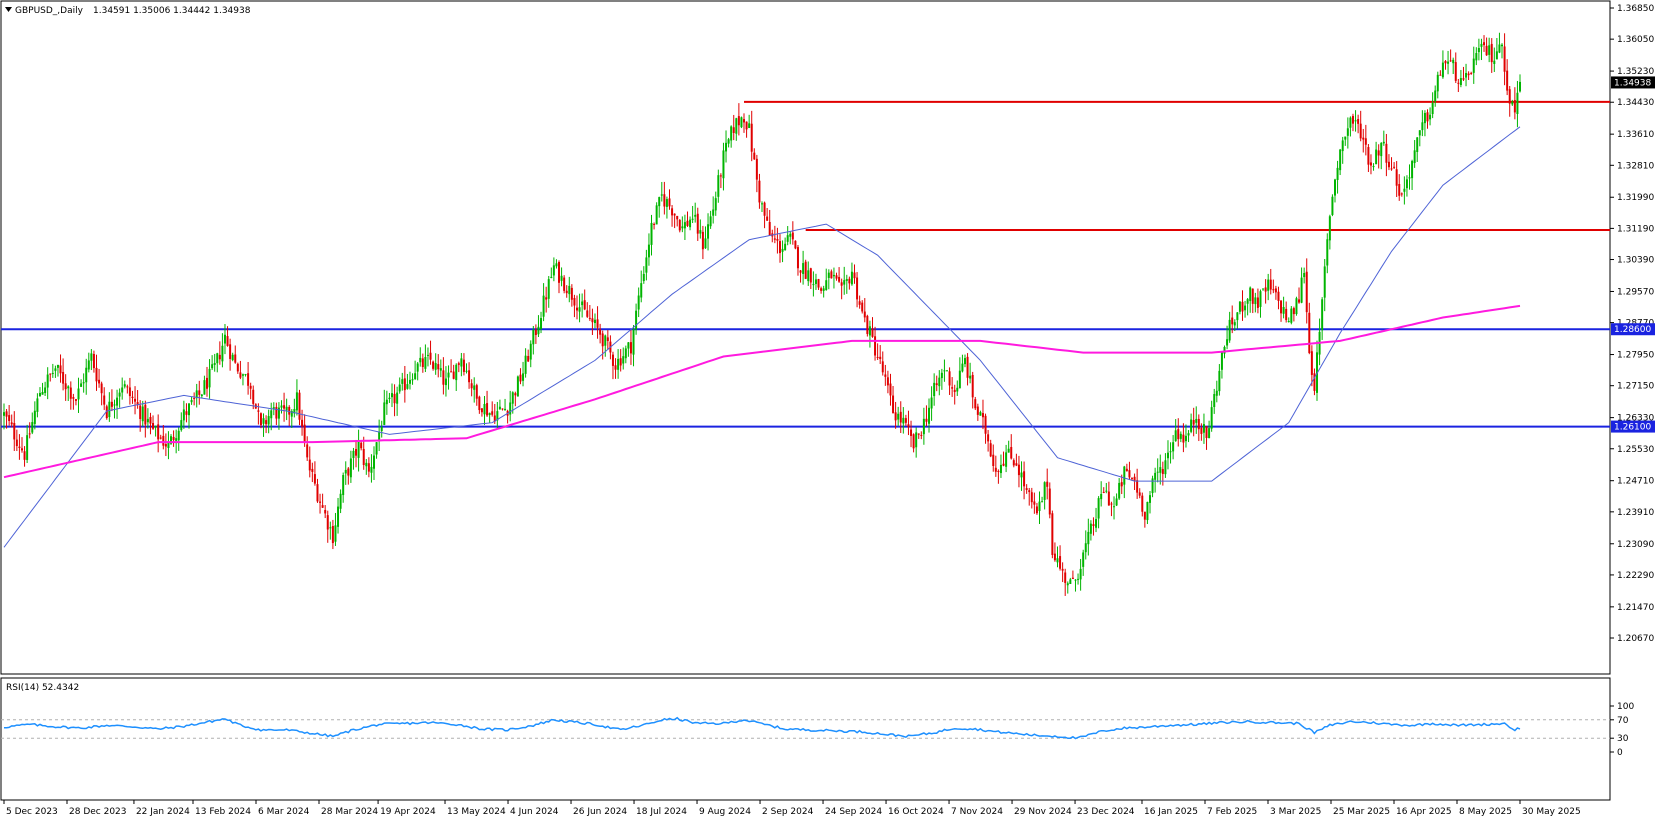 This screenshot has width=1655, height=819. What do you see at coordinates (1633, 426) in the screenshot?
I see `level-tag-bg` at bounding box center [1633, 426].